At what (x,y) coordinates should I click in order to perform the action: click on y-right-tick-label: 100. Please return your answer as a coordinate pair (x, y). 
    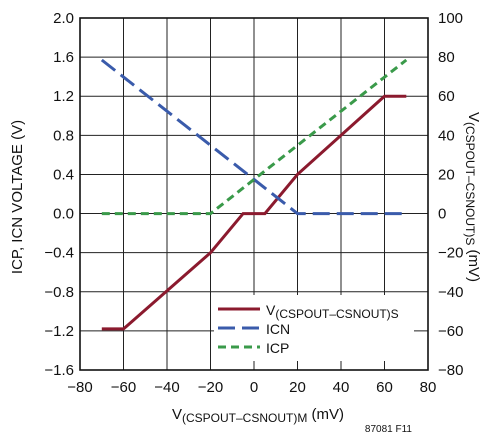
    Looking at the image, I should click on (450, 18).